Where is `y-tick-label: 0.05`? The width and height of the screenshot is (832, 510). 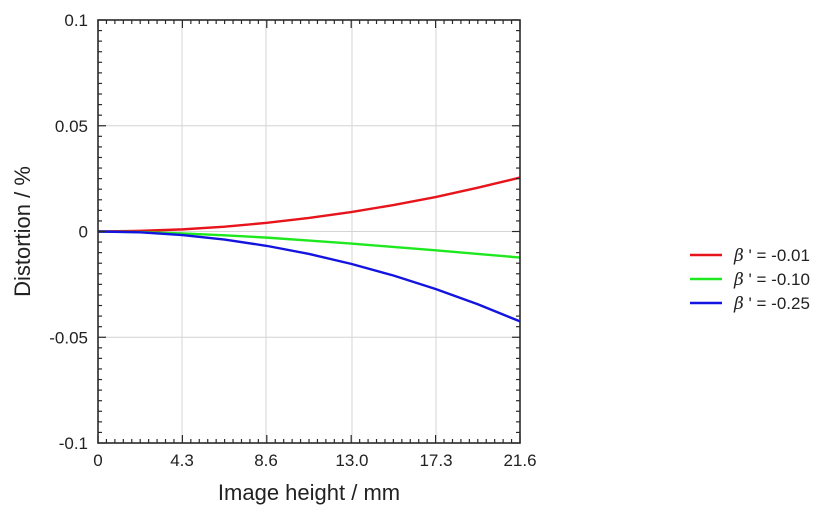 y-tick-label: 0.05 is located at coordinates (71, 126).